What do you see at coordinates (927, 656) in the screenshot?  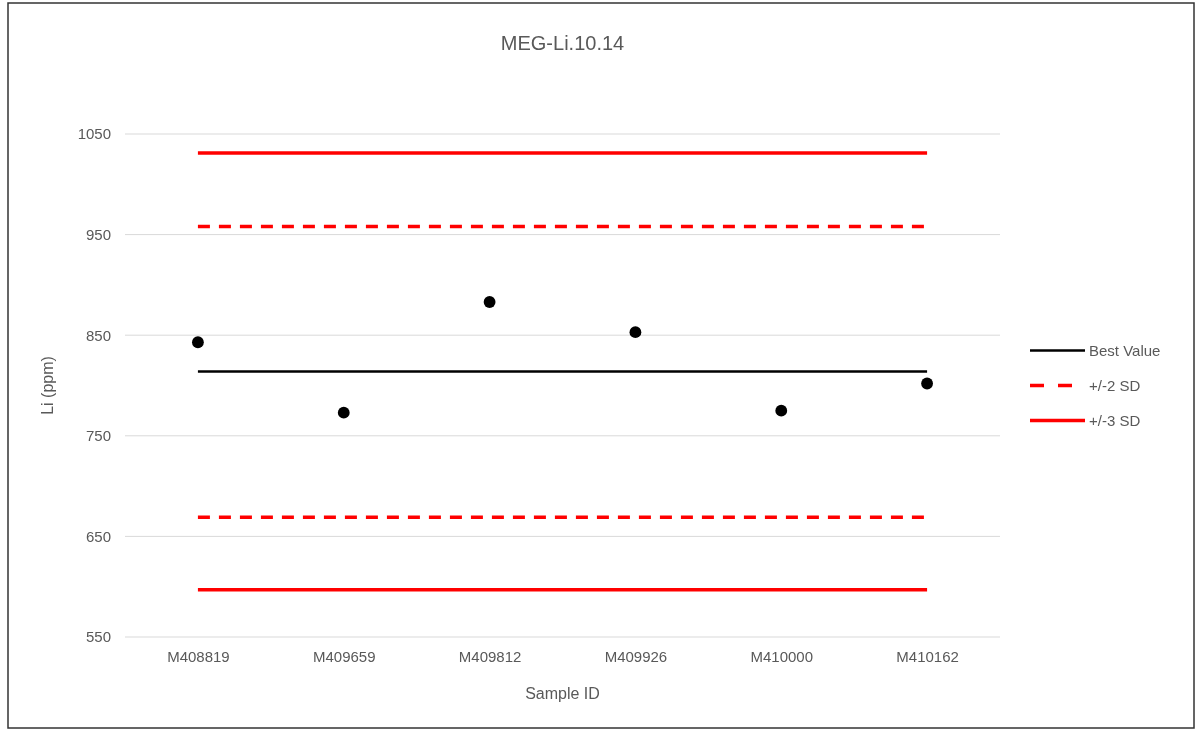 I see `x-tick-label: M410162` at bounding box center [927, 656].